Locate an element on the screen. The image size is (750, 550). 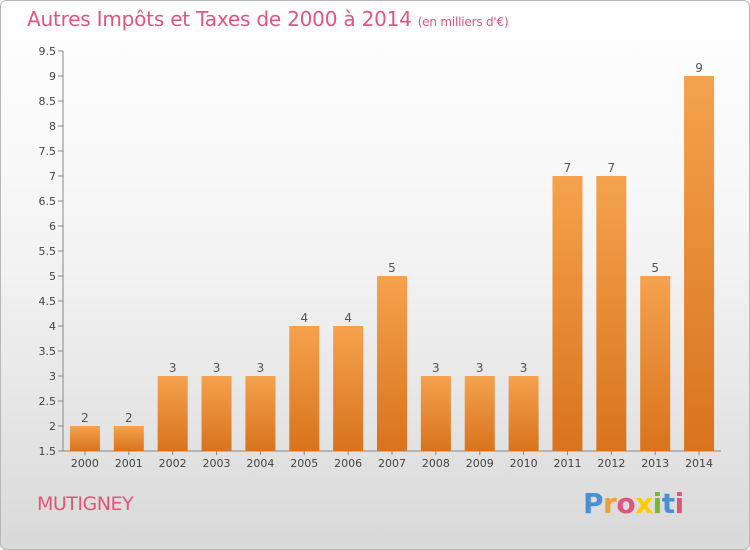
bar-2008 is located at coordinates (435, 413).